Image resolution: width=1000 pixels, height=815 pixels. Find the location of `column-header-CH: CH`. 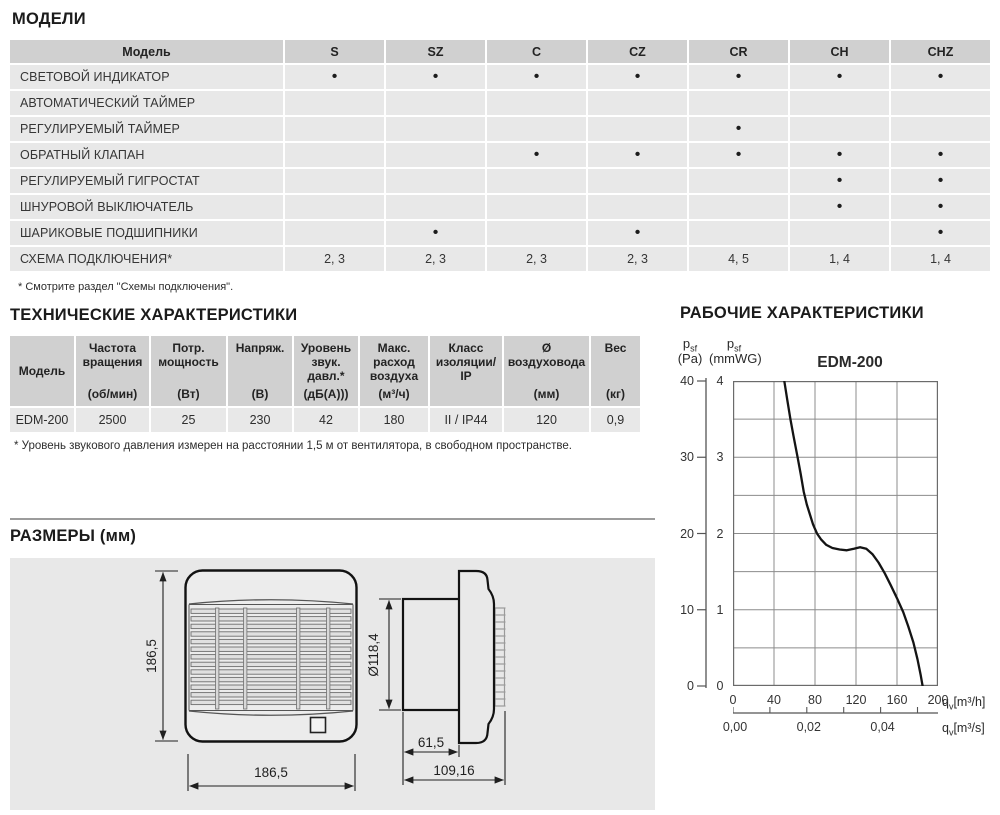

column-header-CH: CH is located at coordinates (839, 51).